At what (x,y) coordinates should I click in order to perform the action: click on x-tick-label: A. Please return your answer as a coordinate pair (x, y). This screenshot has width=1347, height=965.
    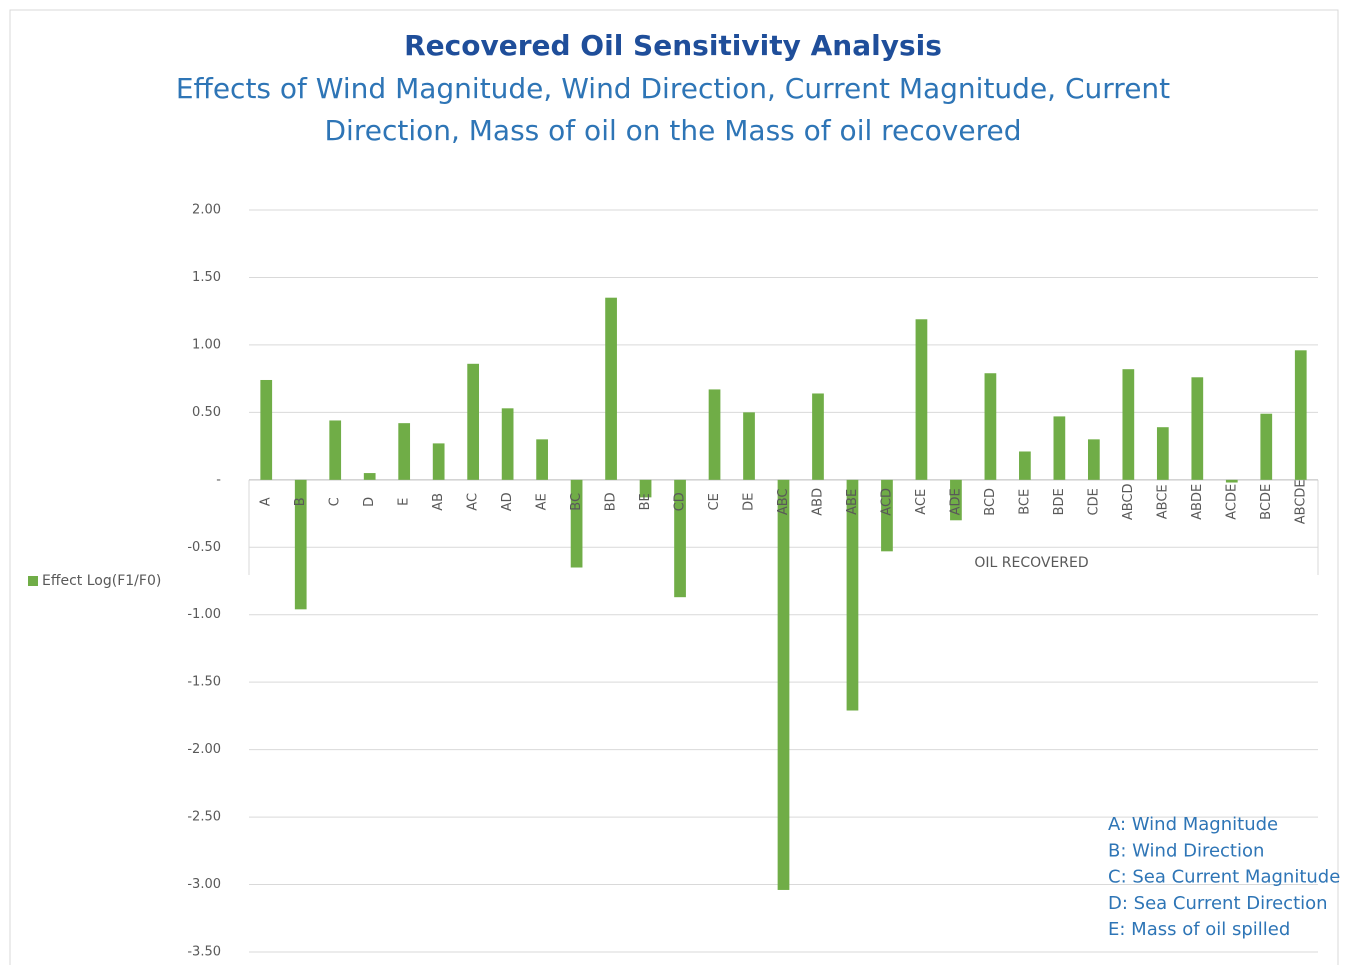
    Looking at the image, I should click on (266, 501).